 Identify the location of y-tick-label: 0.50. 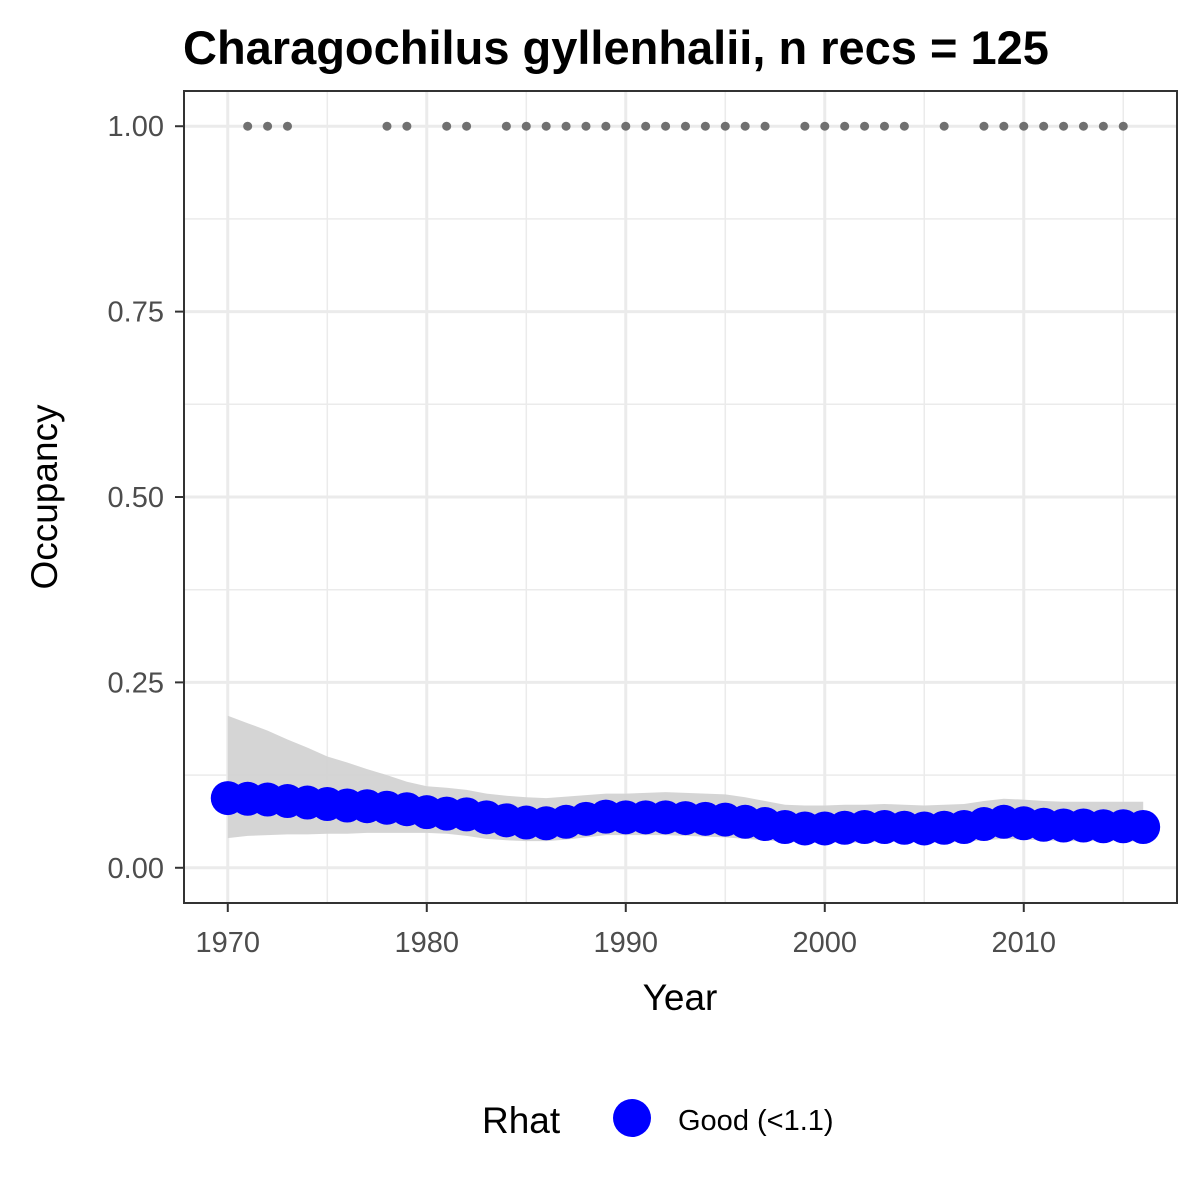
(136, 498).